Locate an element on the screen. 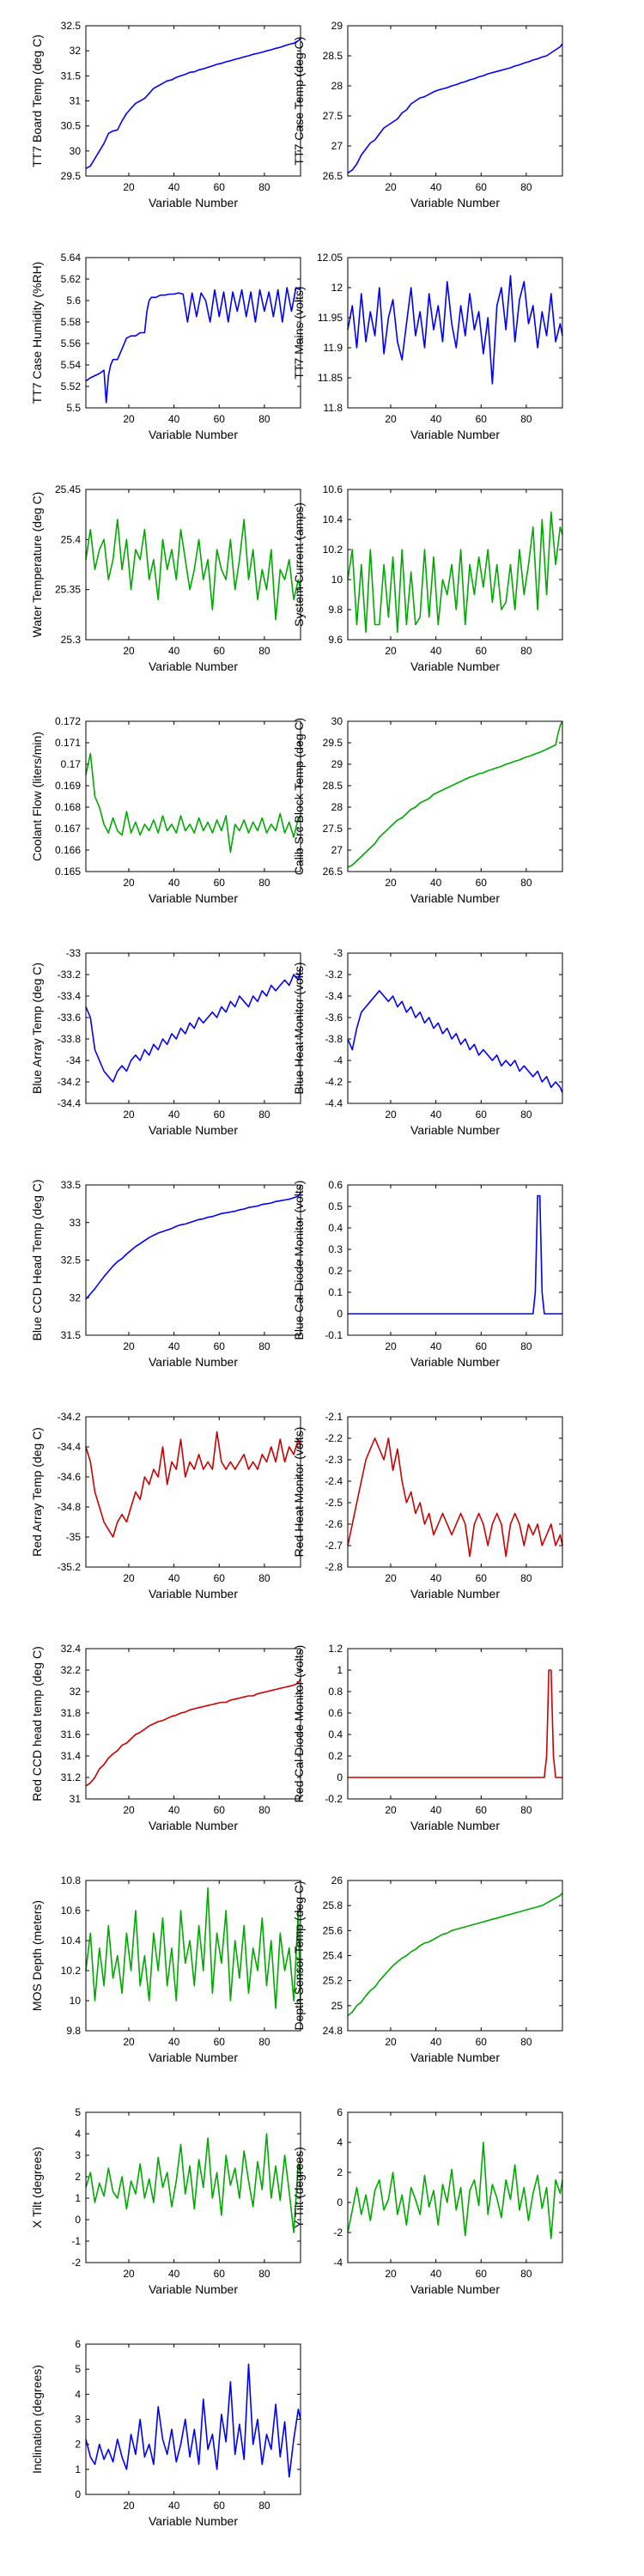  y-tick-label: 32.4 is located at coordinates (71, 1649).